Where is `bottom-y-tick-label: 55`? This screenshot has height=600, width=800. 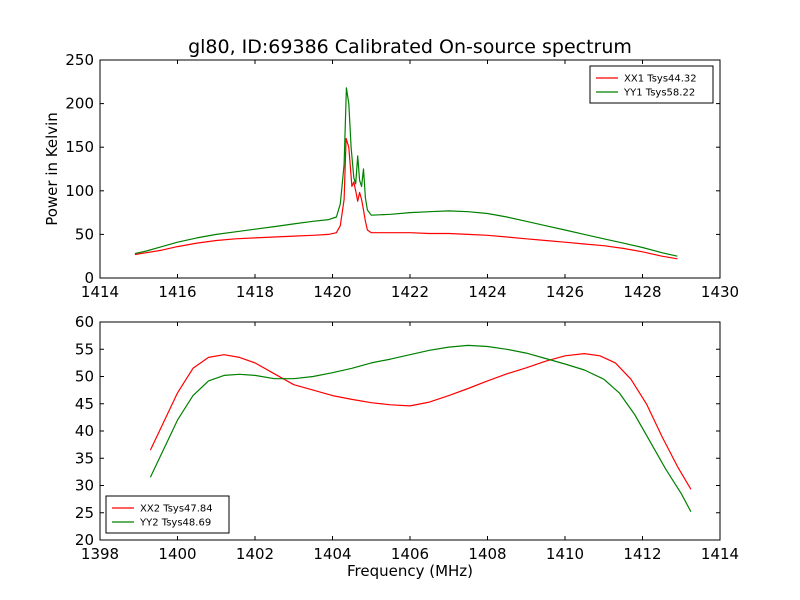 bottom-y-tick-label: 55 is located at coordinates (84, 349).